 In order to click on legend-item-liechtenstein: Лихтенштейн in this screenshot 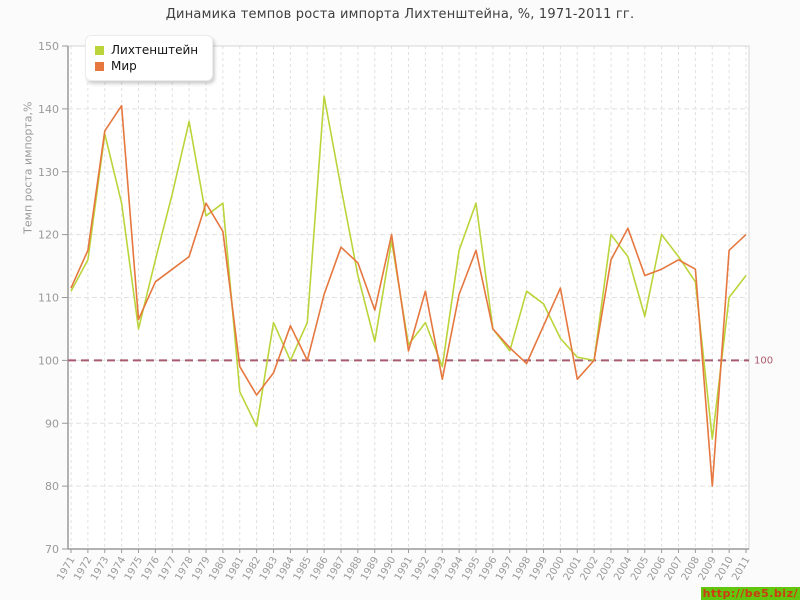, I will do `click(146, 50)`.